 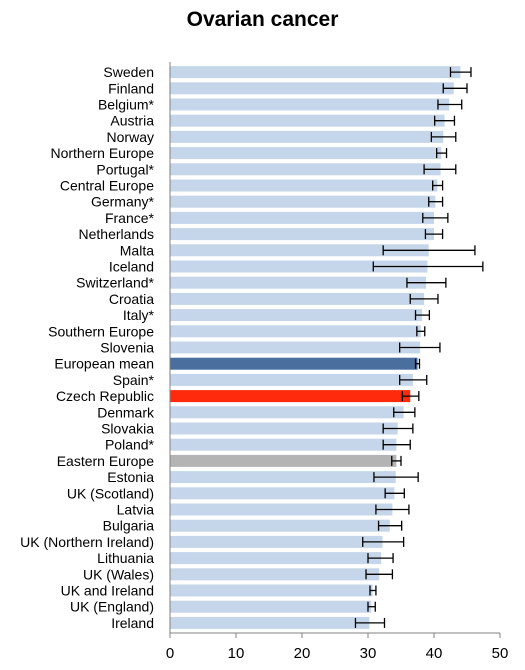 What do you see at coordinates (105, 396) in the screenshot?
I see `category-label-czech-republic: Czech Republic` at bounding box center [105, 396].